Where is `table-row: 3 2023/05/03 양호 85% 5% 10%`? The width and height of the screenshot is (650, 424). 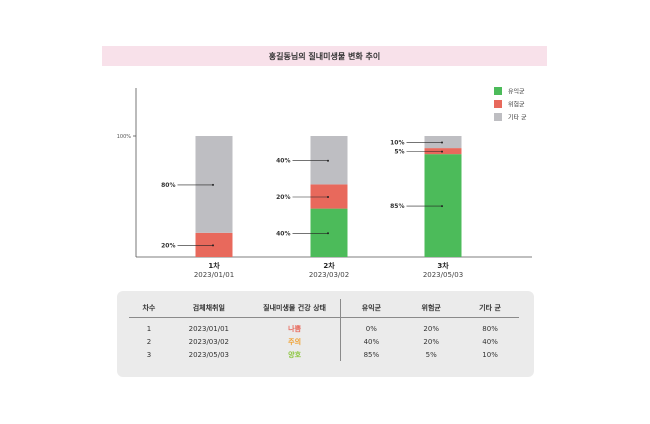 table-row: 3 2023/05/03 양호 85% 5% 10% is located at coordinates (324, 354).